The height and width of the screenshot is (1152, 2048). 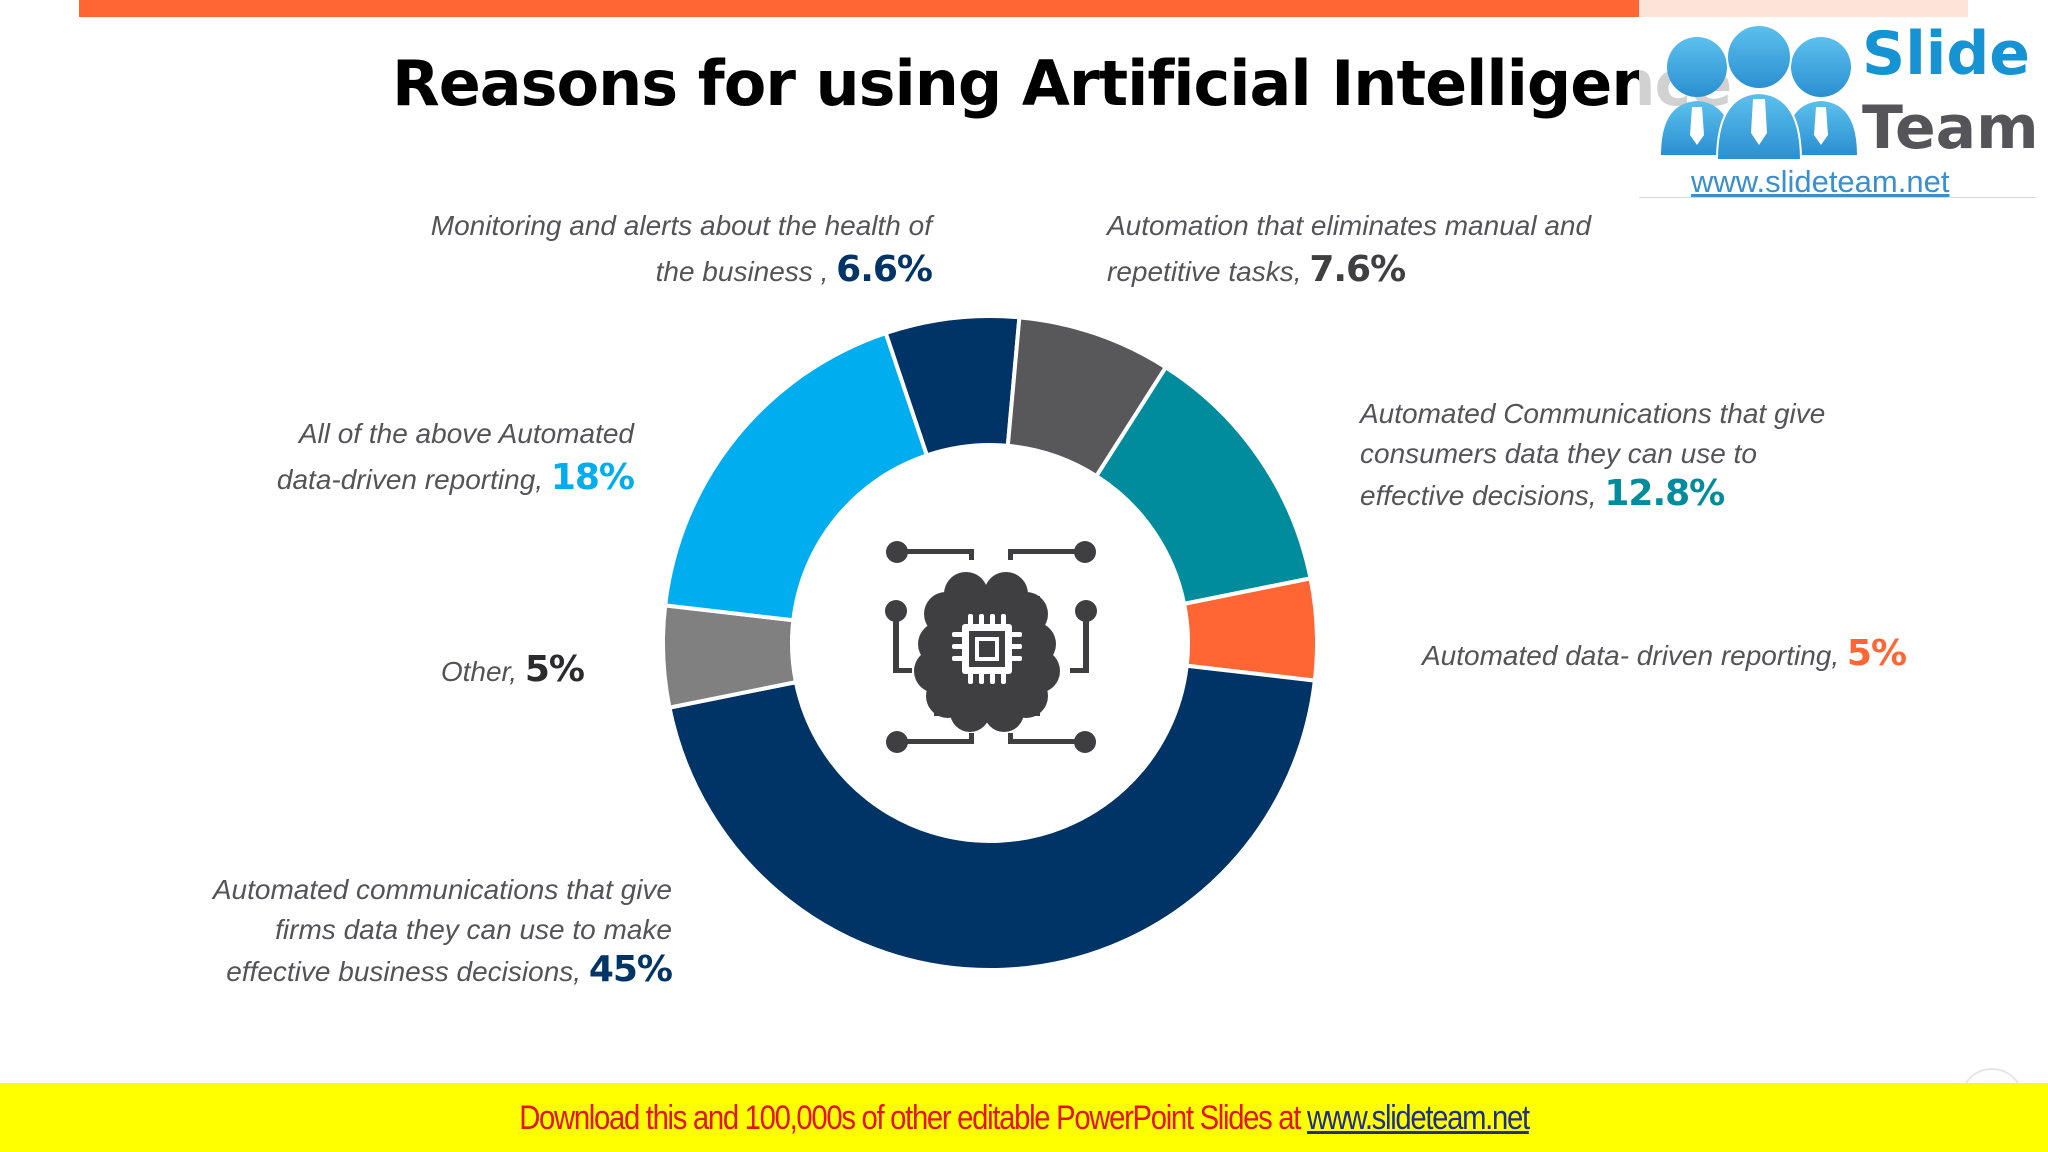 What do you see at coordinates (630, 969) in the screenshot?
I see `label-percent: 45%` at bounding box center [630, 969].